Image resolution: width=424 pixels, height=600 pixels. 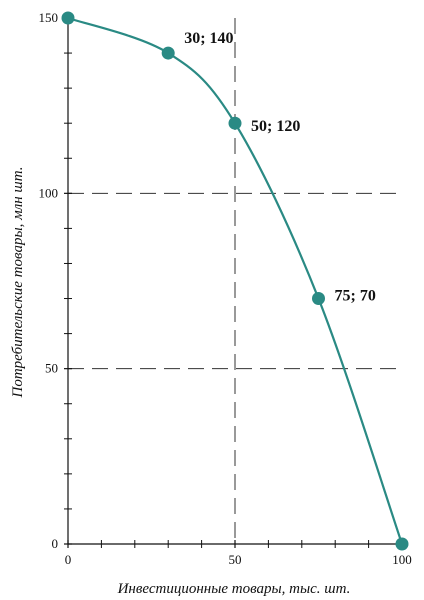 What do you see at coordinates (275, 126) in the screenshot?
I see `data-label-50-120: 50; 120` at bounding box center [275, 126].